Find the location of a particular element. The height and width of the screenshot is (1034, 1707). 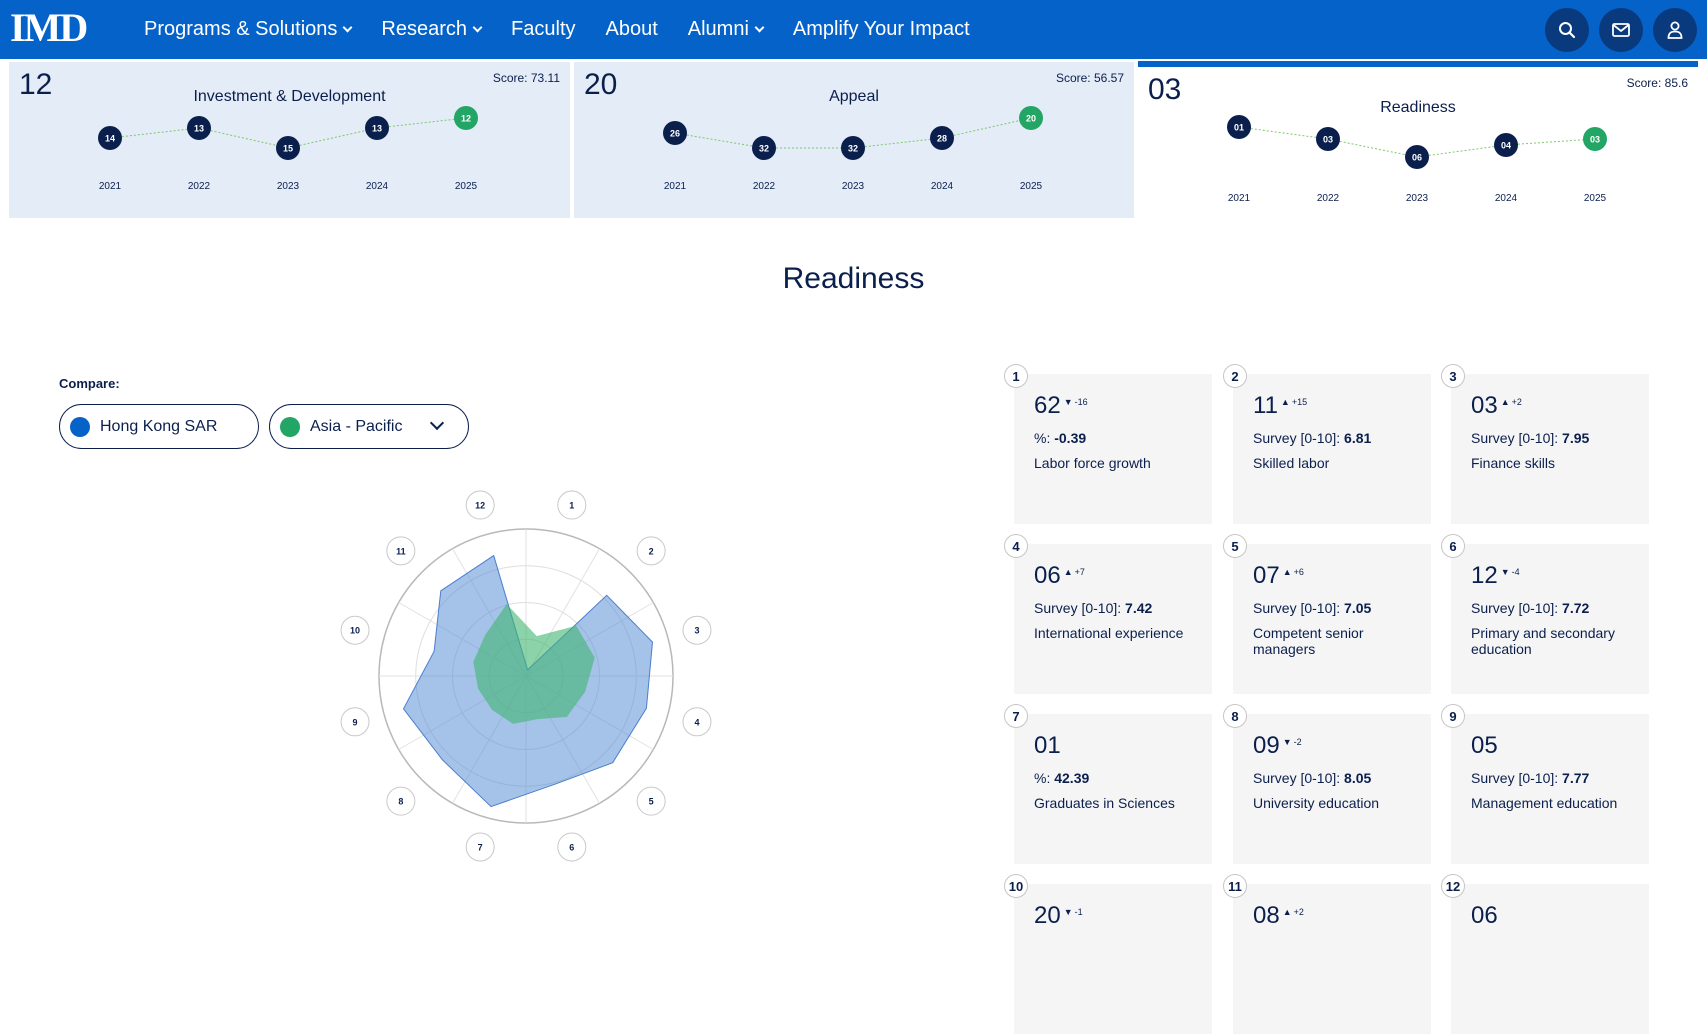

criterion-score: 7.95 is located at coordinates (1576, 438).